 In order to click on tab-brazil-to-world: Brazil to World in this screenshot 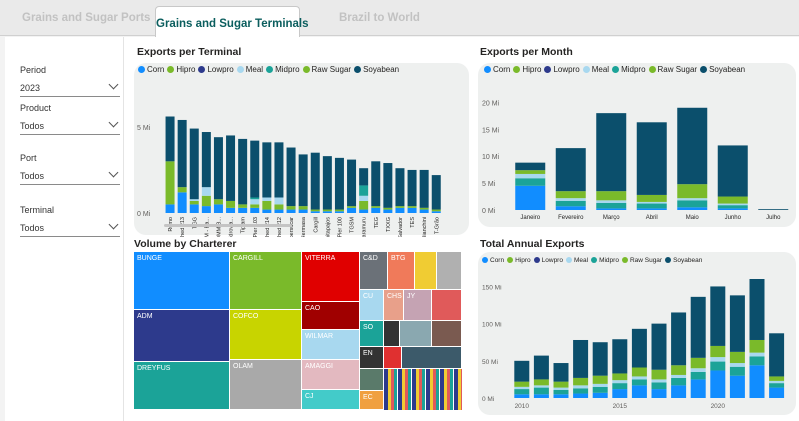, I will do `click(379, 18)`.